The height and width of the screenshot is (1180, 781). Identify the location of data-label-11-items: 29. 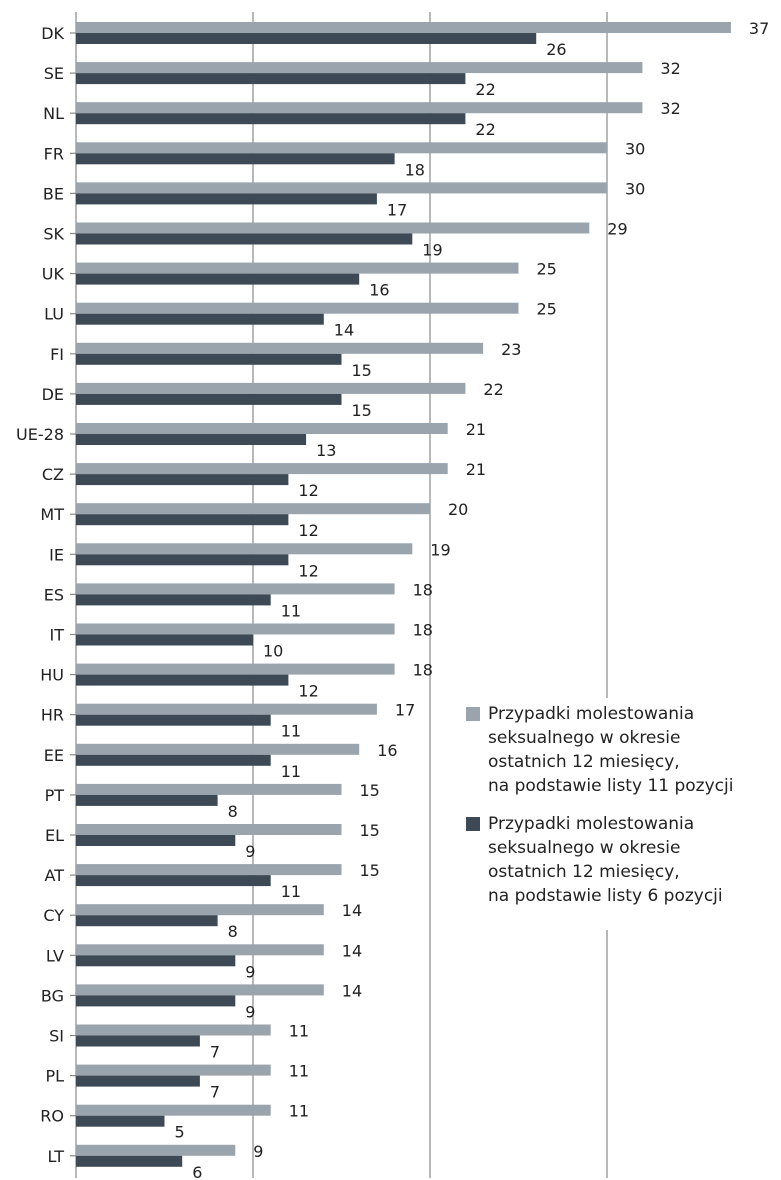
(617, 229).